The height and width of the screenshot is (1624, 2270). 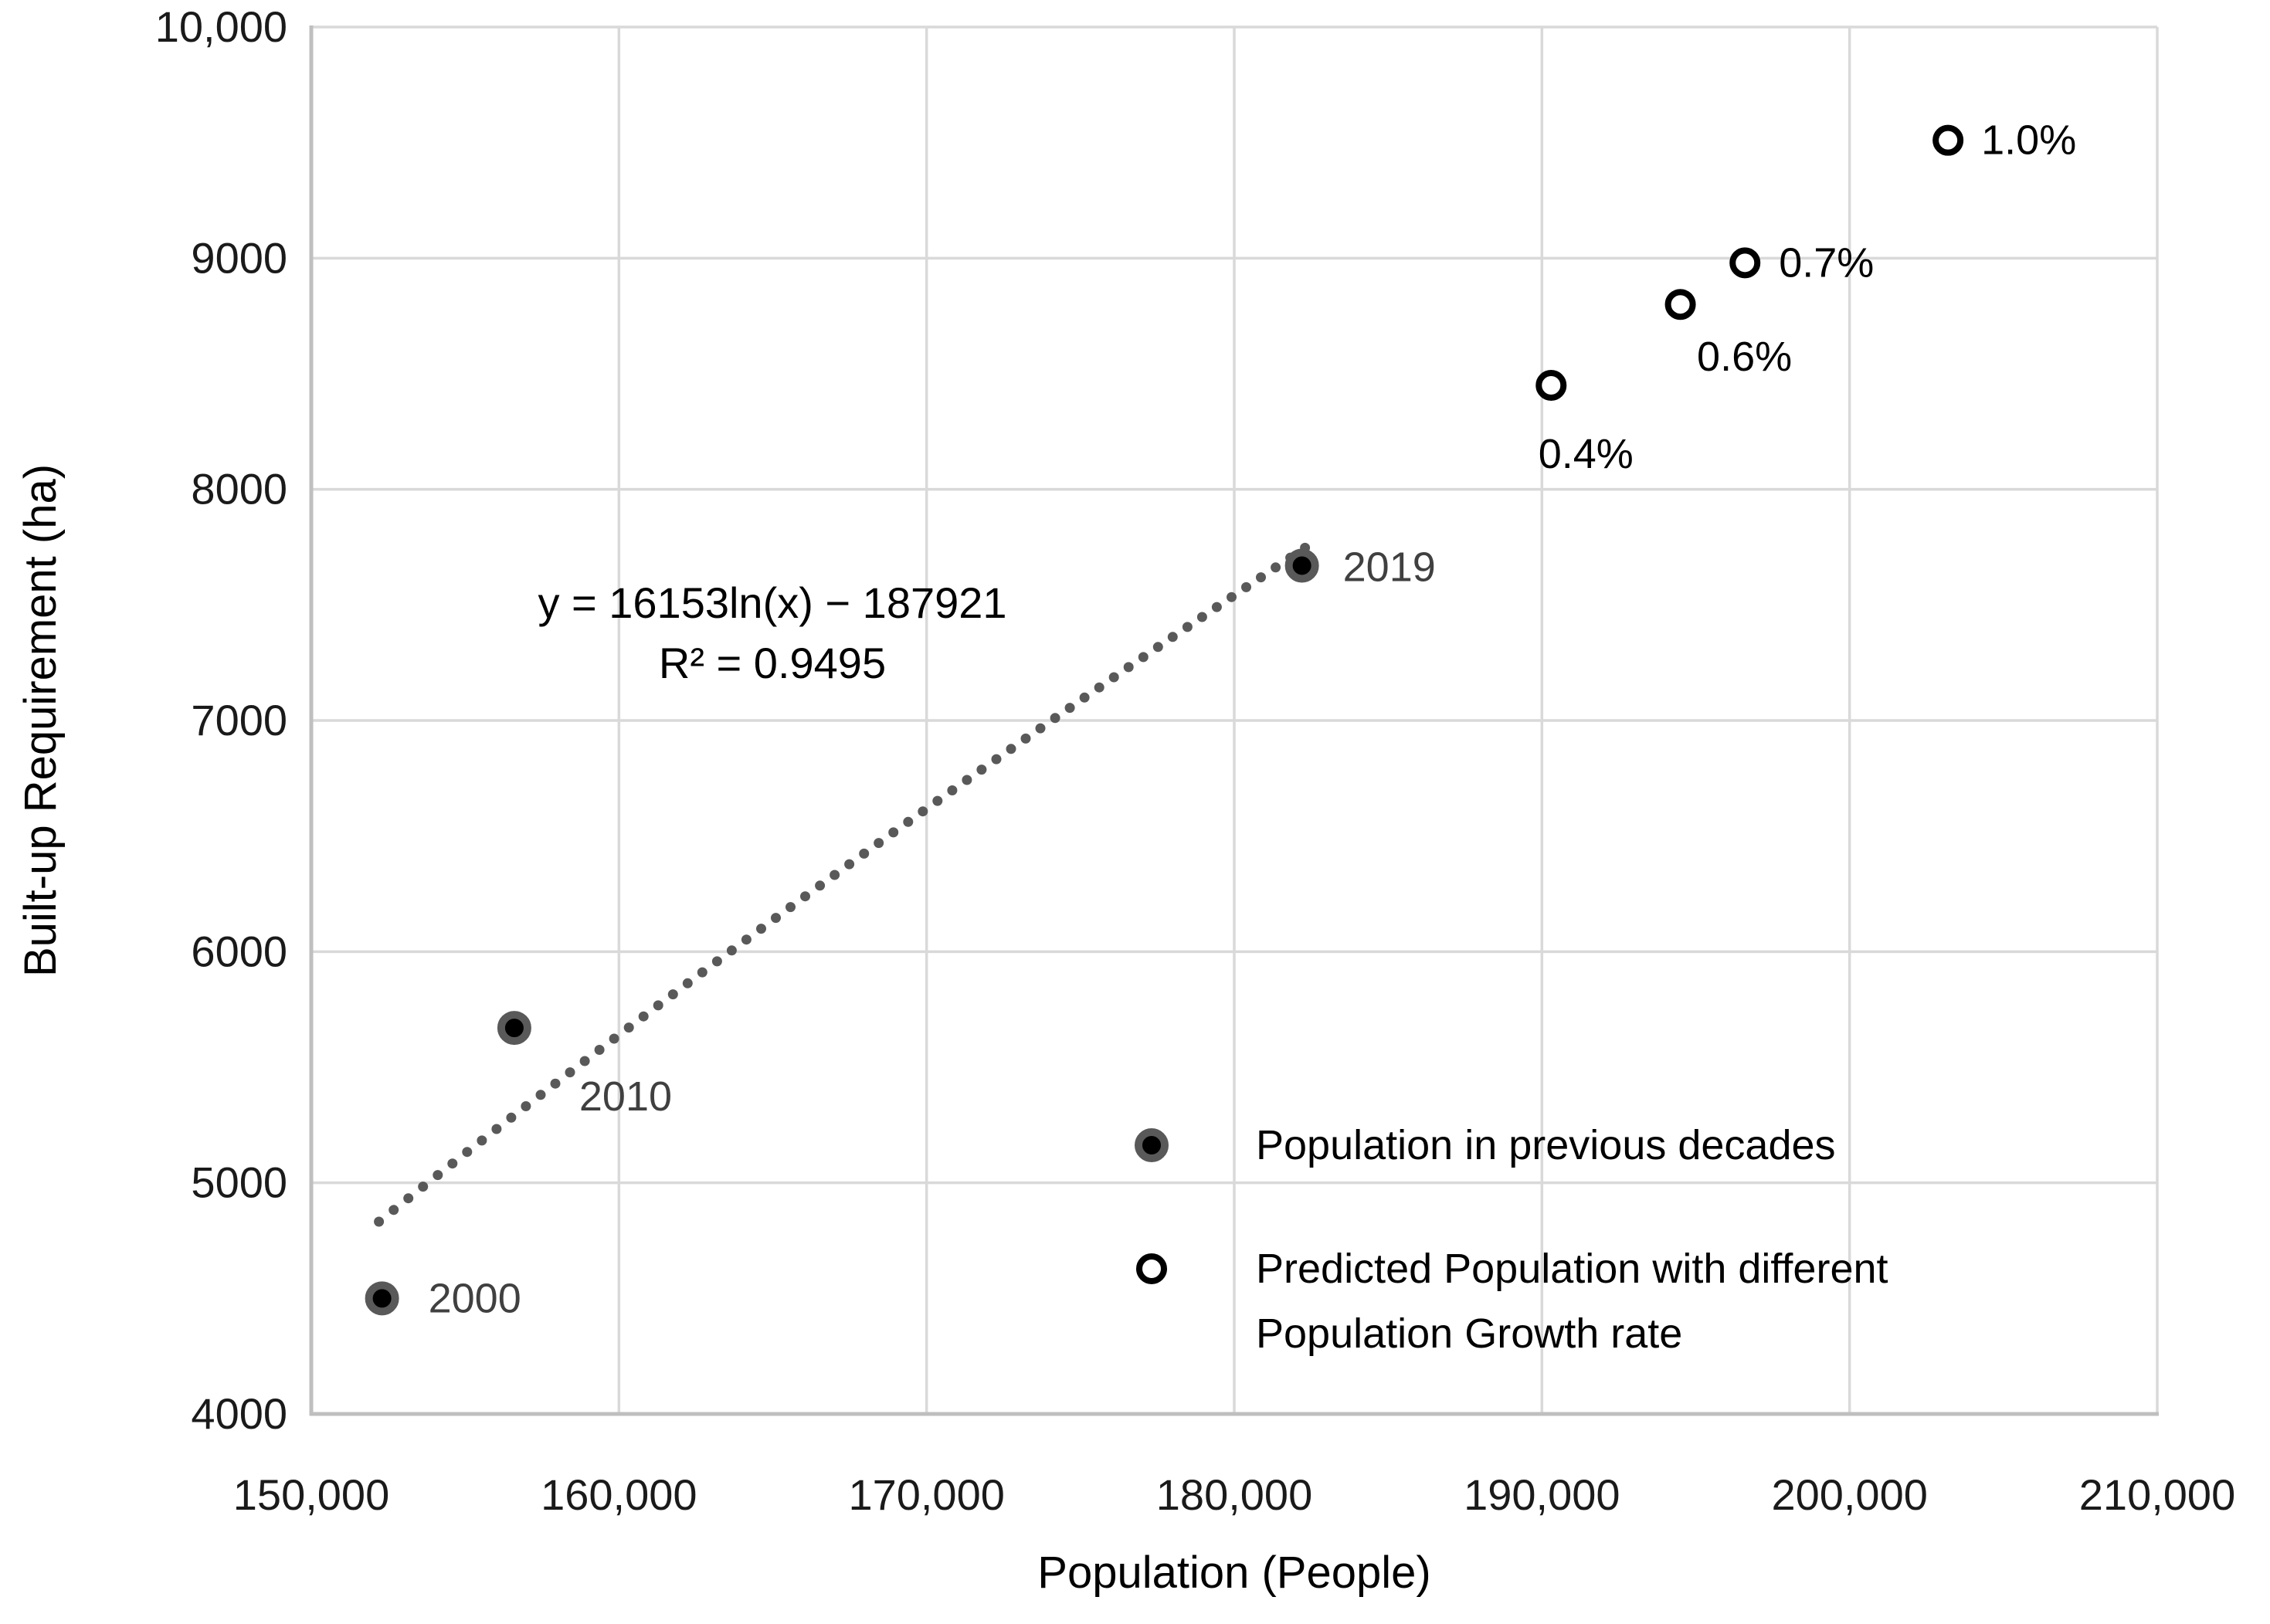 I want to click on y-tick-label-9000: 9000, so click(x=239, y=257).